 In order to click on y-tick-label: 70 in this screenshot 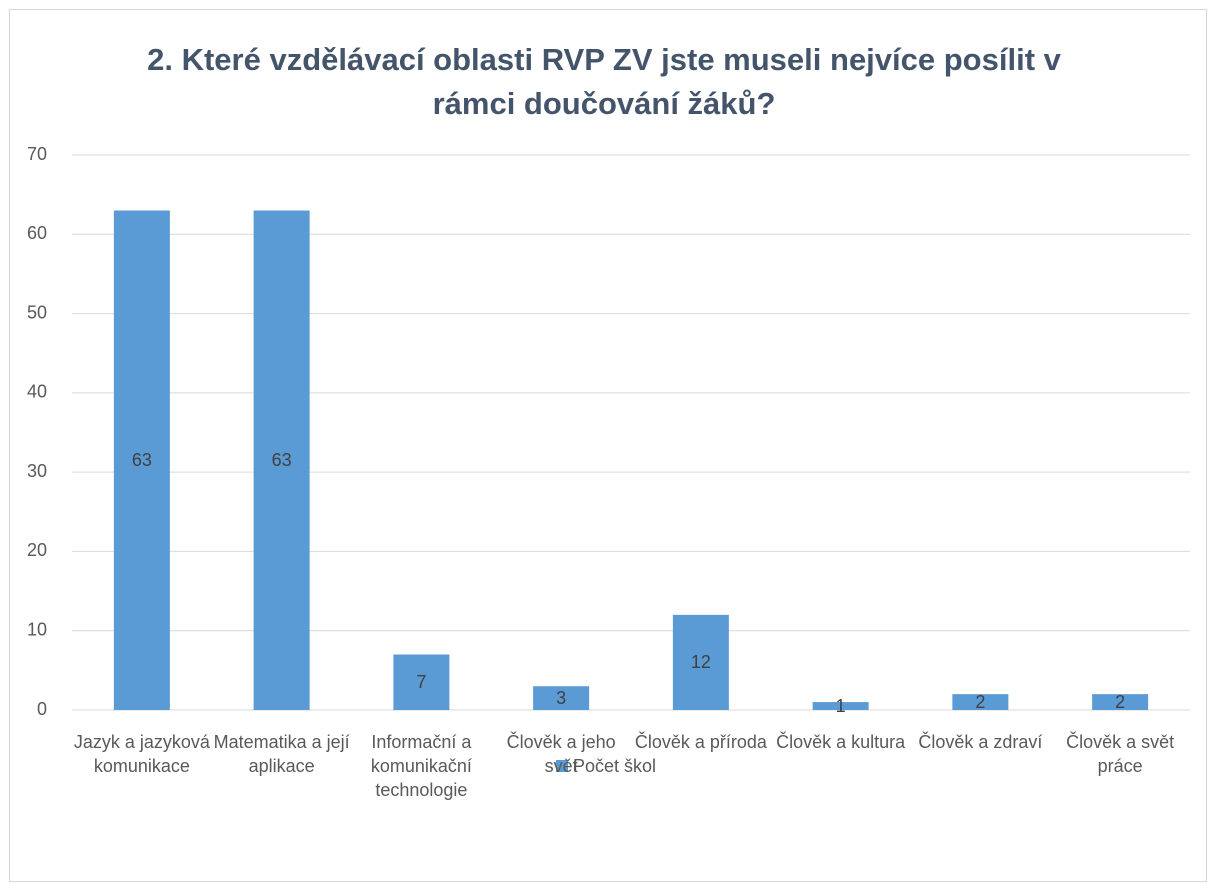, I will do `click(37, 154)`.